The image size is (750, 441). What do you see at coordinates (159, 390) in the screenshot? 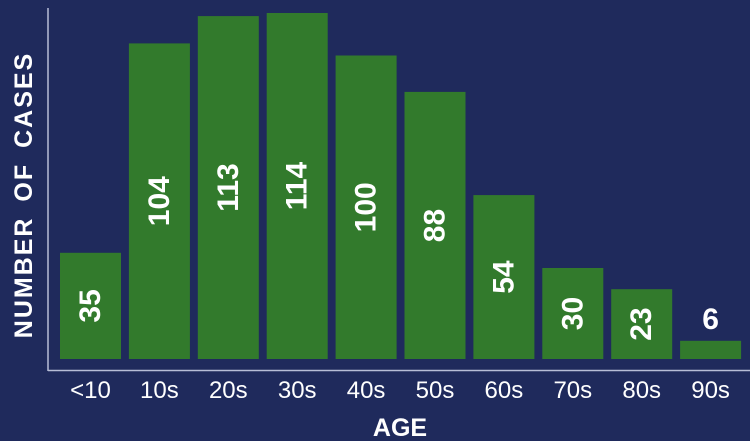
I see `x-tick-label-1: 10s` at bounding box center [159, 390].